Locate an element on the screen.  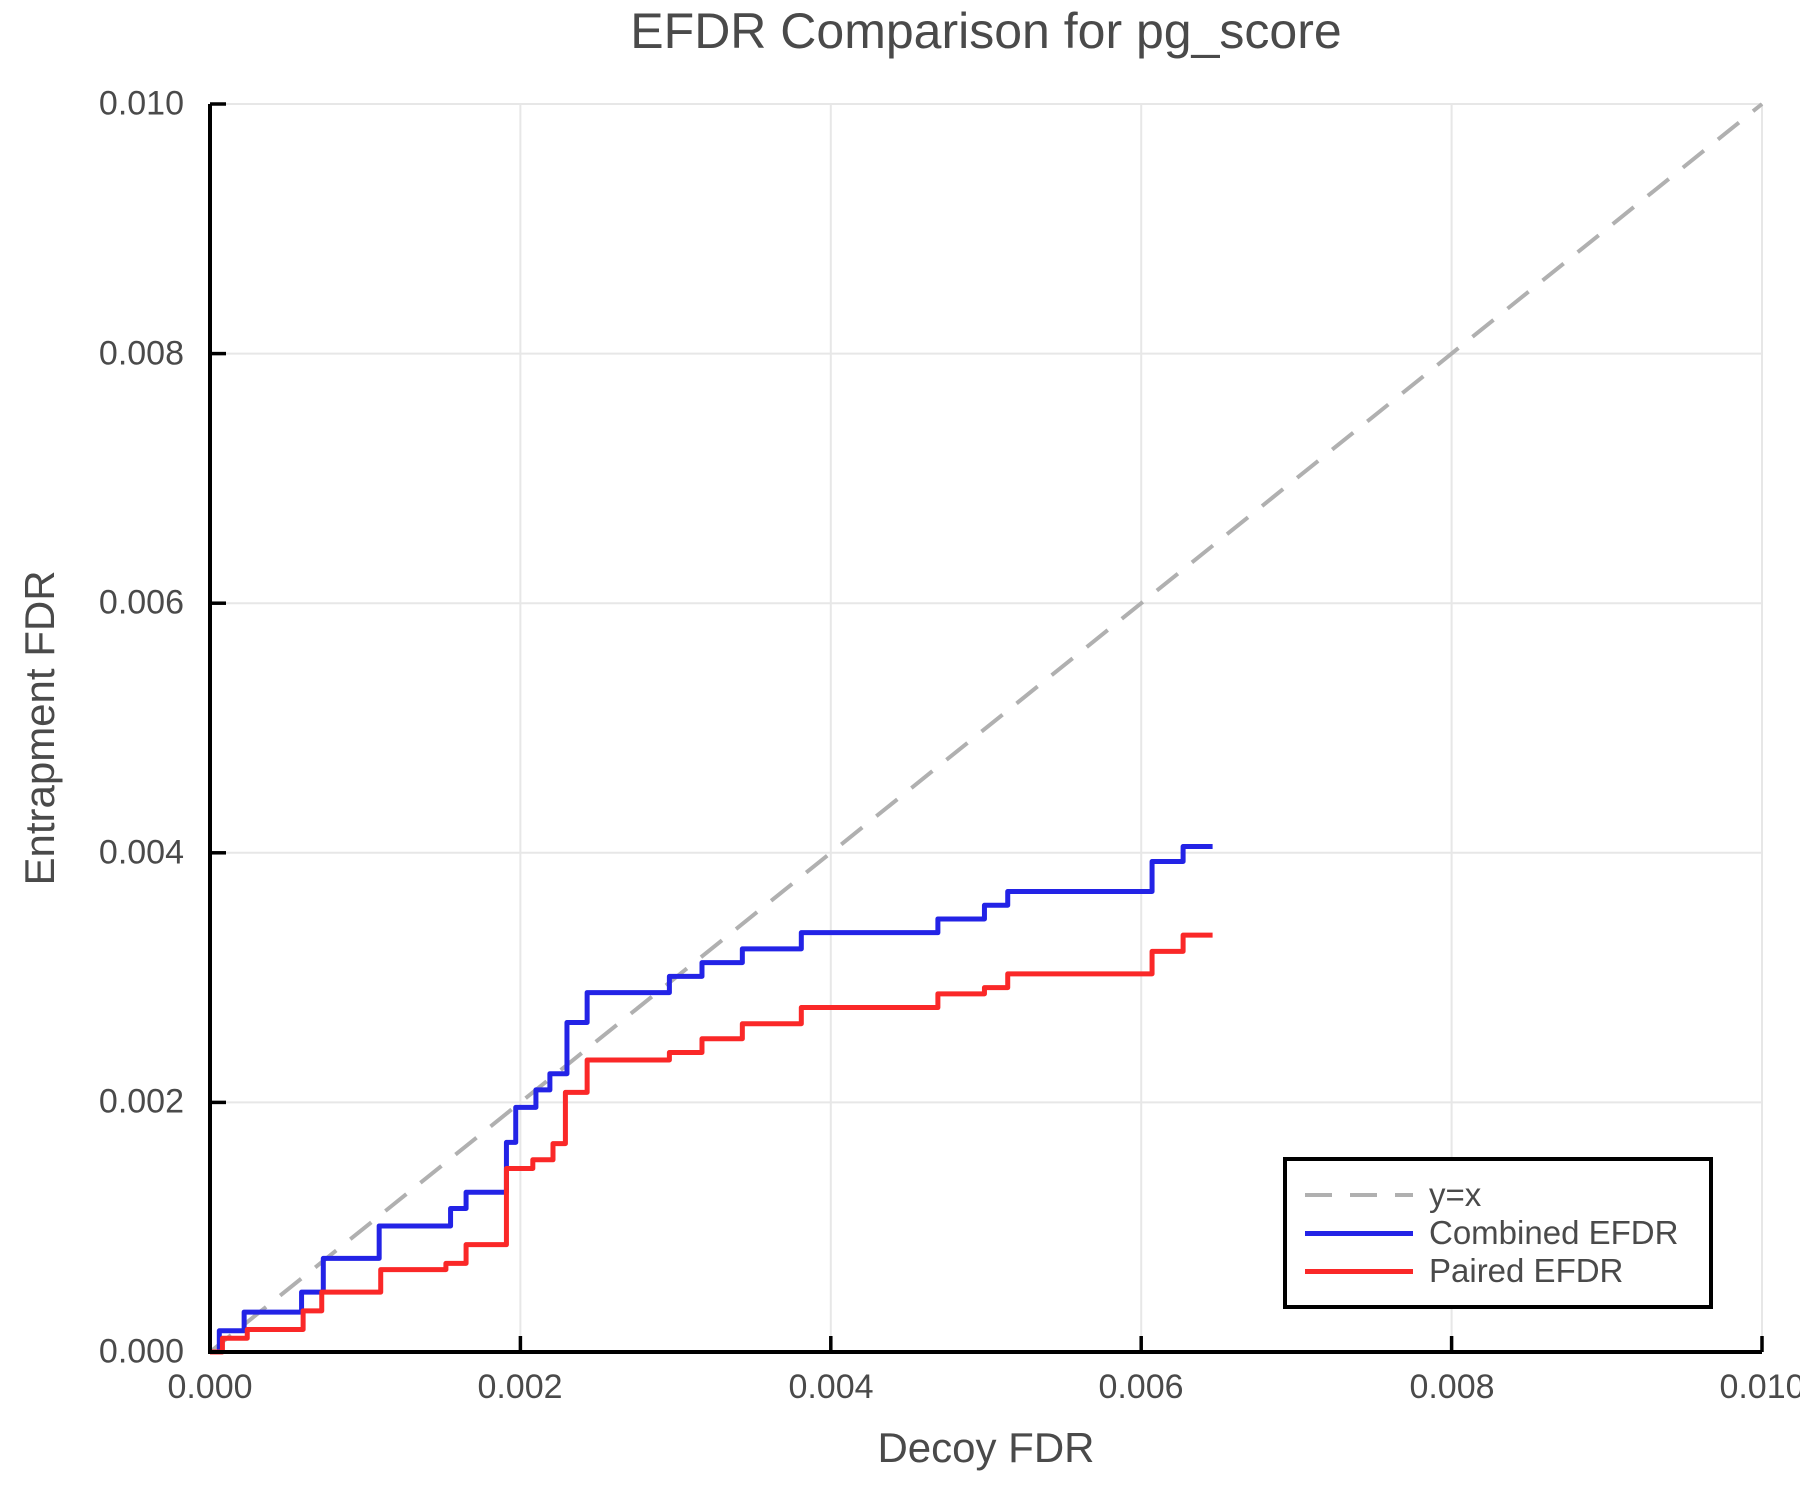
x-tick-label: 0.000 is located at coordinates (210, 1387).